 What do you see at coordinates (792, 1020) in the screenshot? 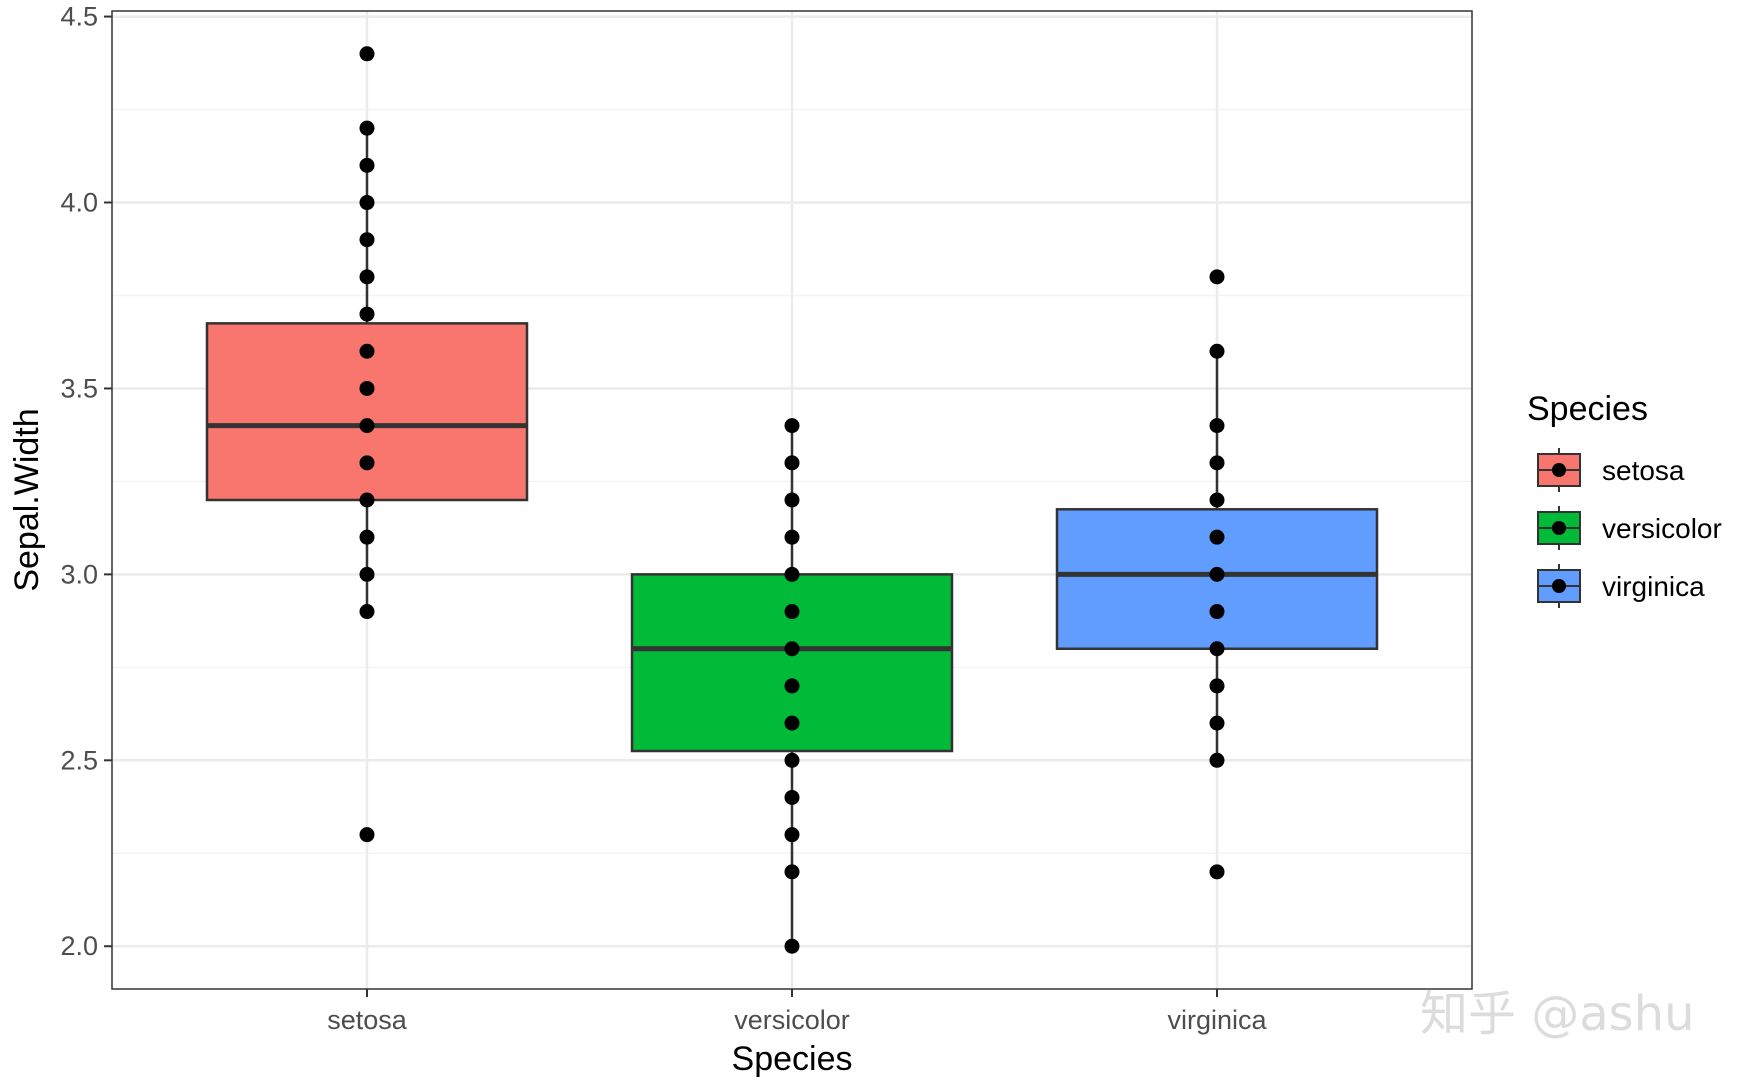
I see `x-tick-label: versicolor` at bounding box center [792, 1020].